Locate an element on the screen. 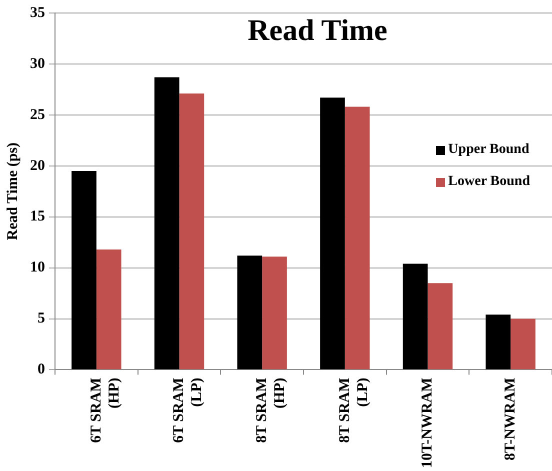 Image resolution: width=552 pixels, height=471 pixels. legend-label: Lower Bound is located at coordinates (489, 182).